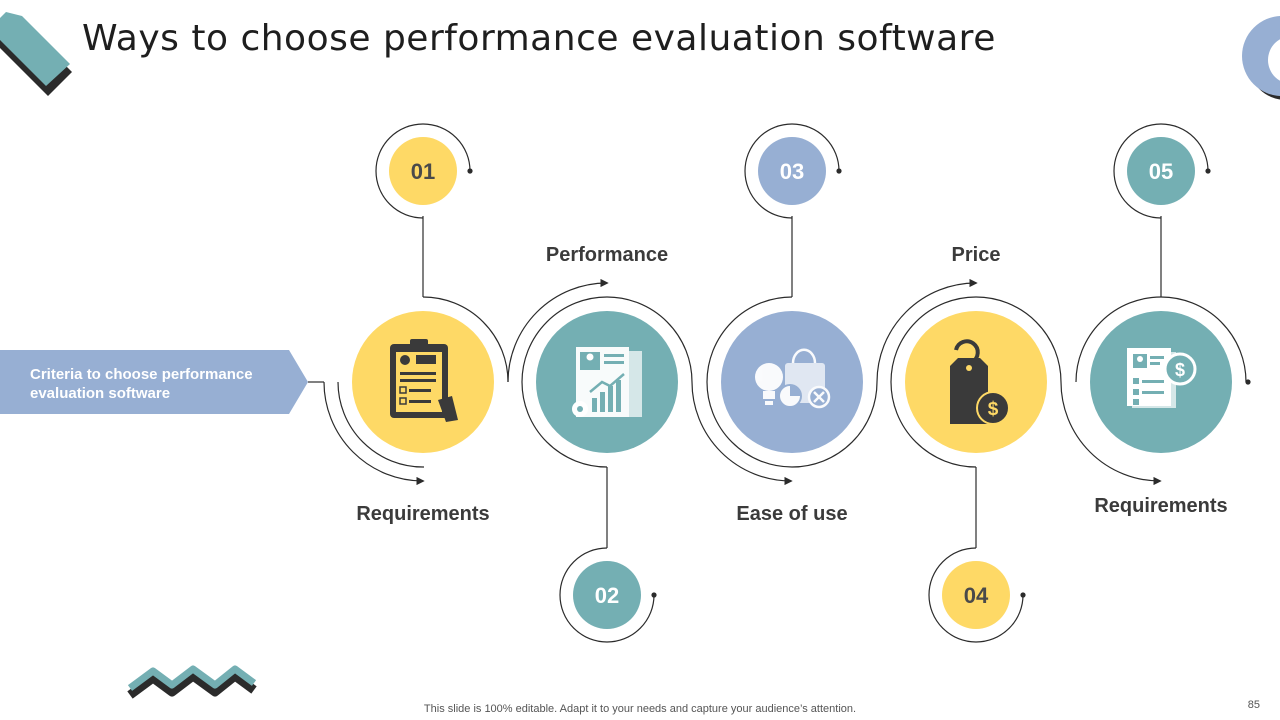 This screenshot has height=720, width=1280. I want to click on criteria-line-2: evaluation software, so click(100, 393).